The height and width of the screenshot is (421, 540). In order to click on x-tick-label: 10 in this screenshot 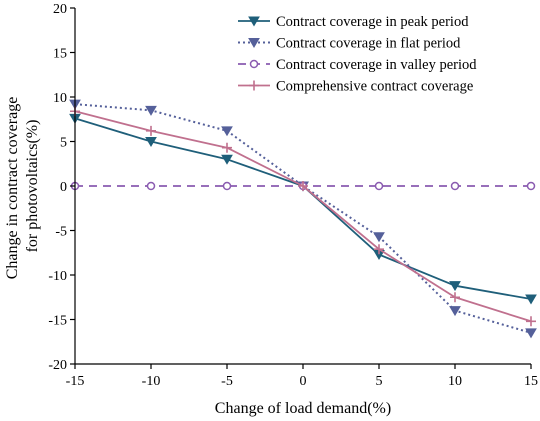, I will do `click(455, 381)`.